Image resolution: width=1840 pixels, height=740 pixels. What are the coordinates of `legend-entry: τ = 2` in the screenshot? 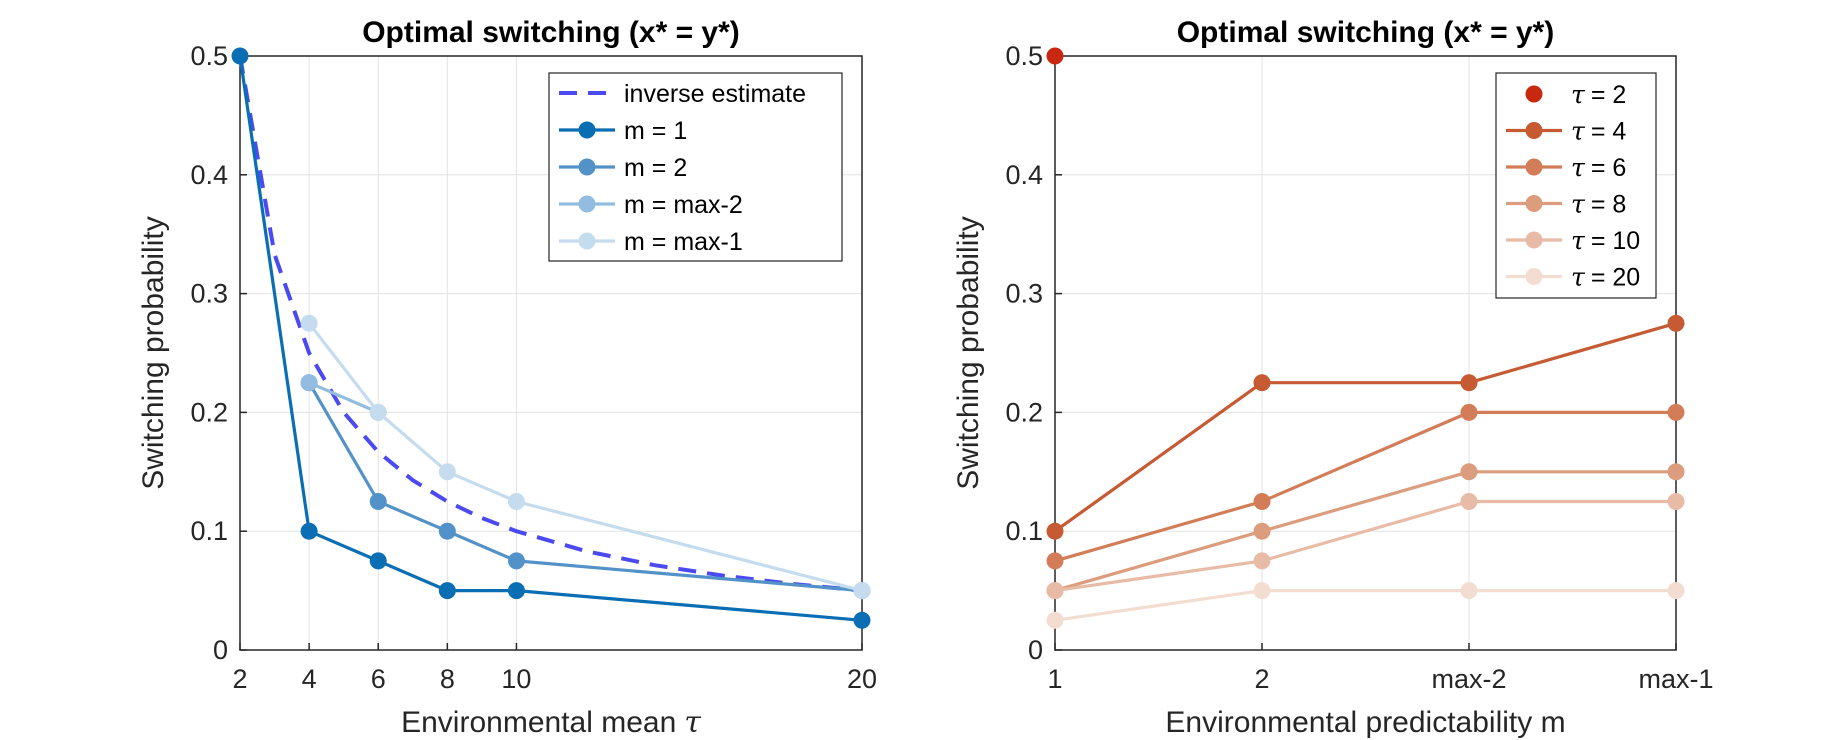 It's located at (1575, 94).